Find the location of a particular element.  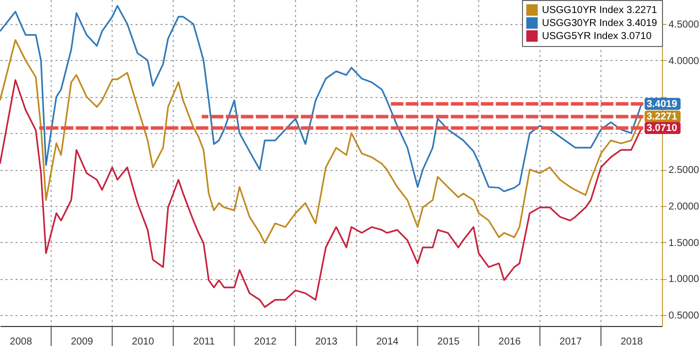

legend-label: USGG10YR Index 3.2271 is located at coordinates (600, 10).